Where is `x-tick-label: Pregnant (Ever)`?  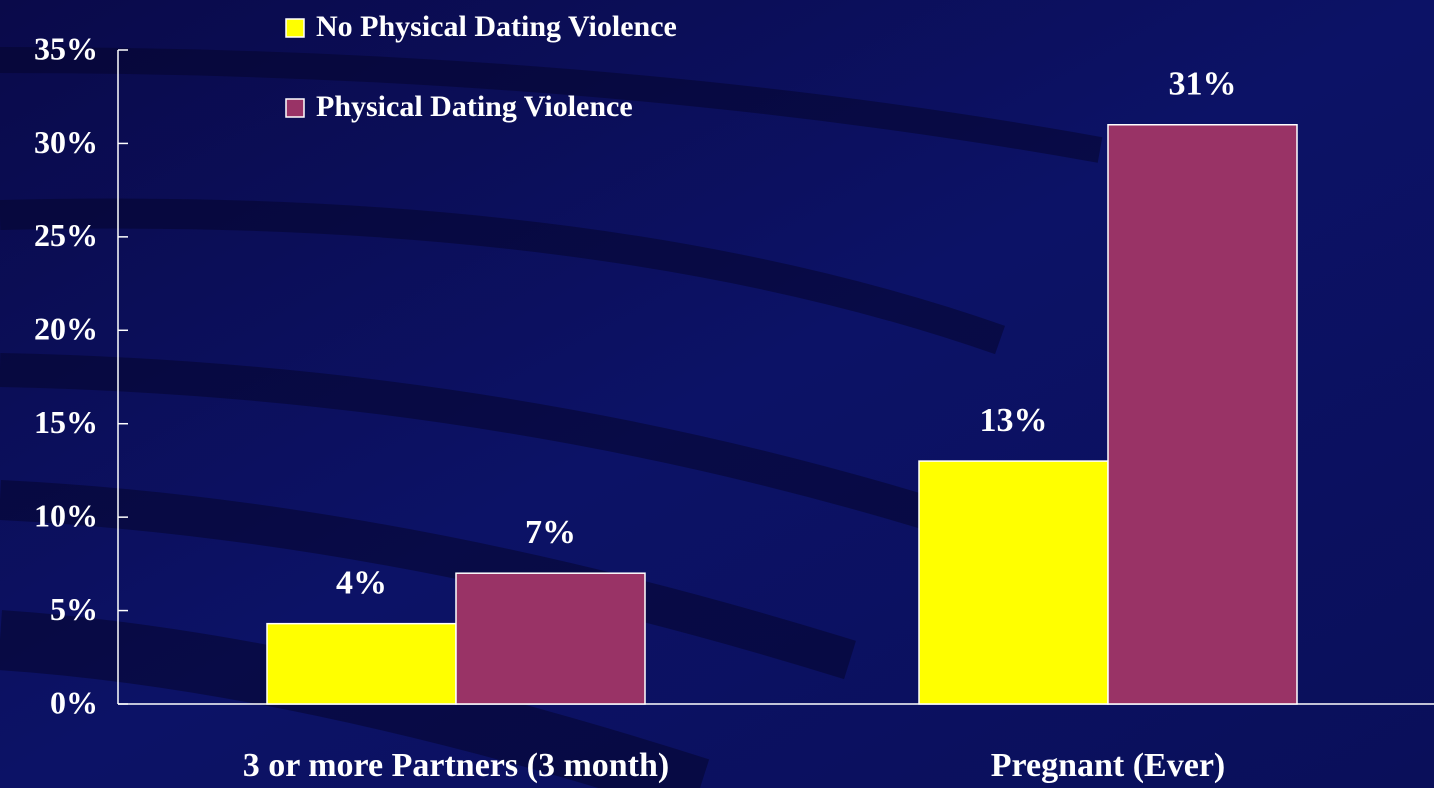 x-tick-label: Pregnant (Ever) is located at coordinates (1108, 765).